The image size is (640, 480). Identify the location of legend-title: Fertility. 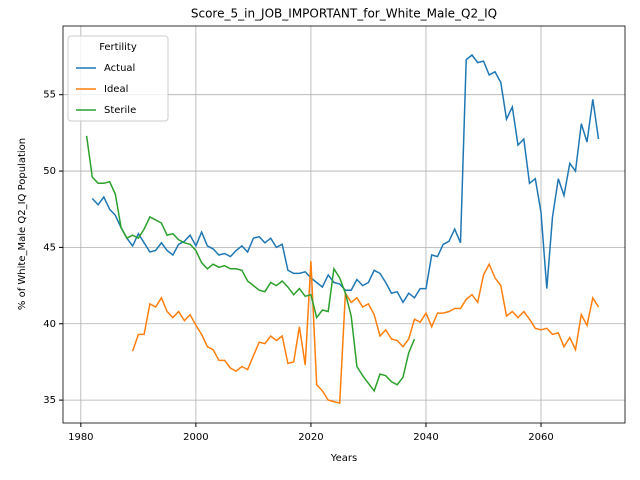
(118, 47).